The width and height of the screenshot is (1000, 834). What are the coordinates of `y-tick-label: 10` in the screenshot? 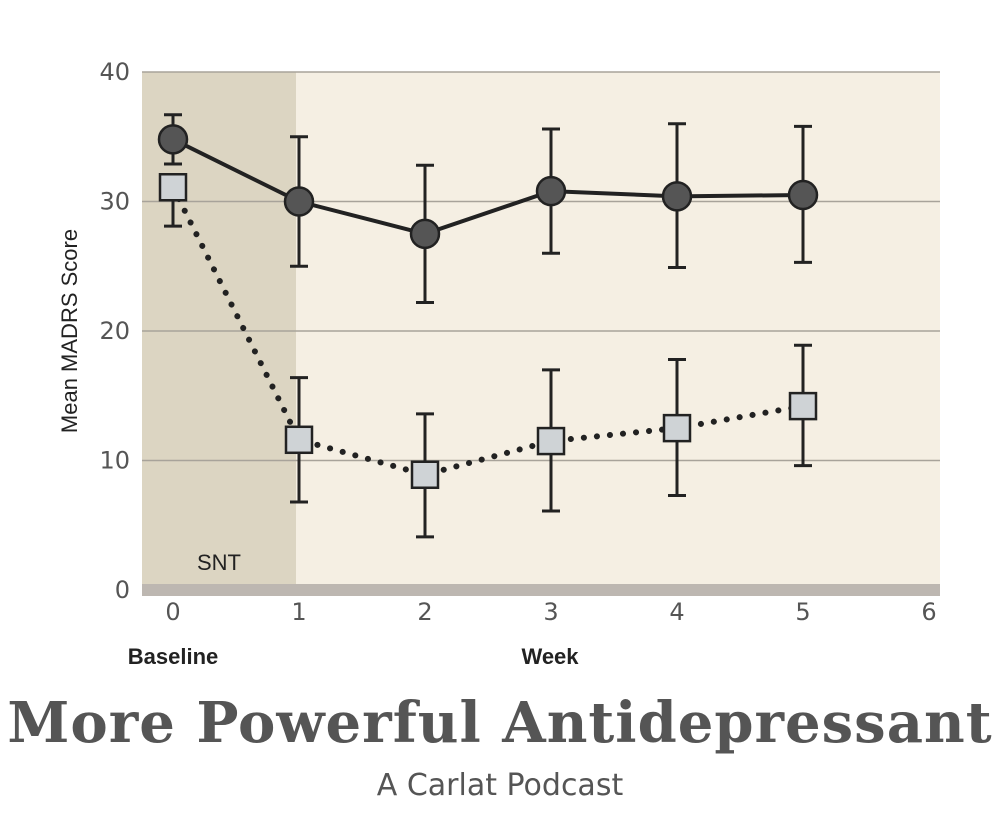 It's located at (114, 461).